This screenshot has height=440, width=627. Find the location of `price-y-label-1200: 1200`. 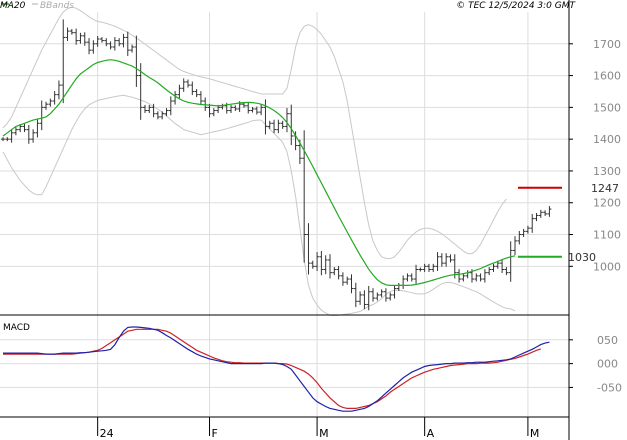

price-y-label-1200: 1200 is located at coordinates (607, 203).